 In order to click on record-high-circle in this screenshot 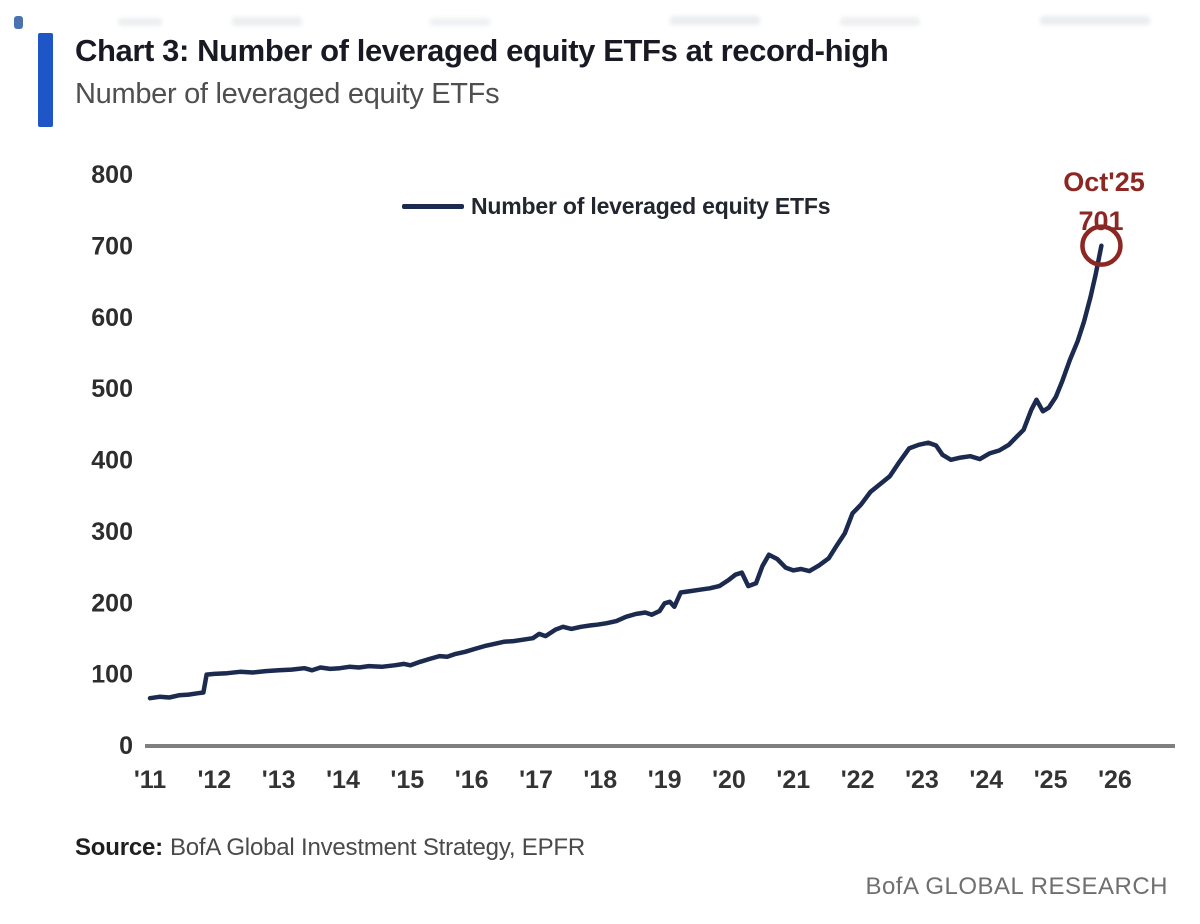, I will do `click(1101, 245)`.